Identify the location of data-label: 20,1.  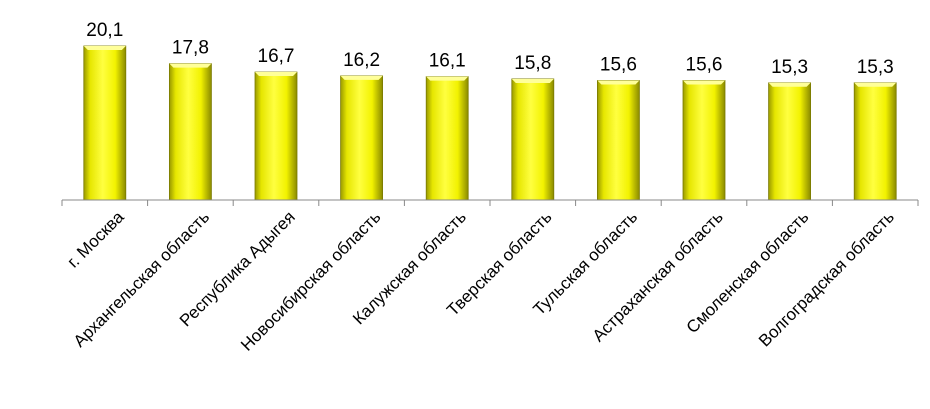
(104, 30).